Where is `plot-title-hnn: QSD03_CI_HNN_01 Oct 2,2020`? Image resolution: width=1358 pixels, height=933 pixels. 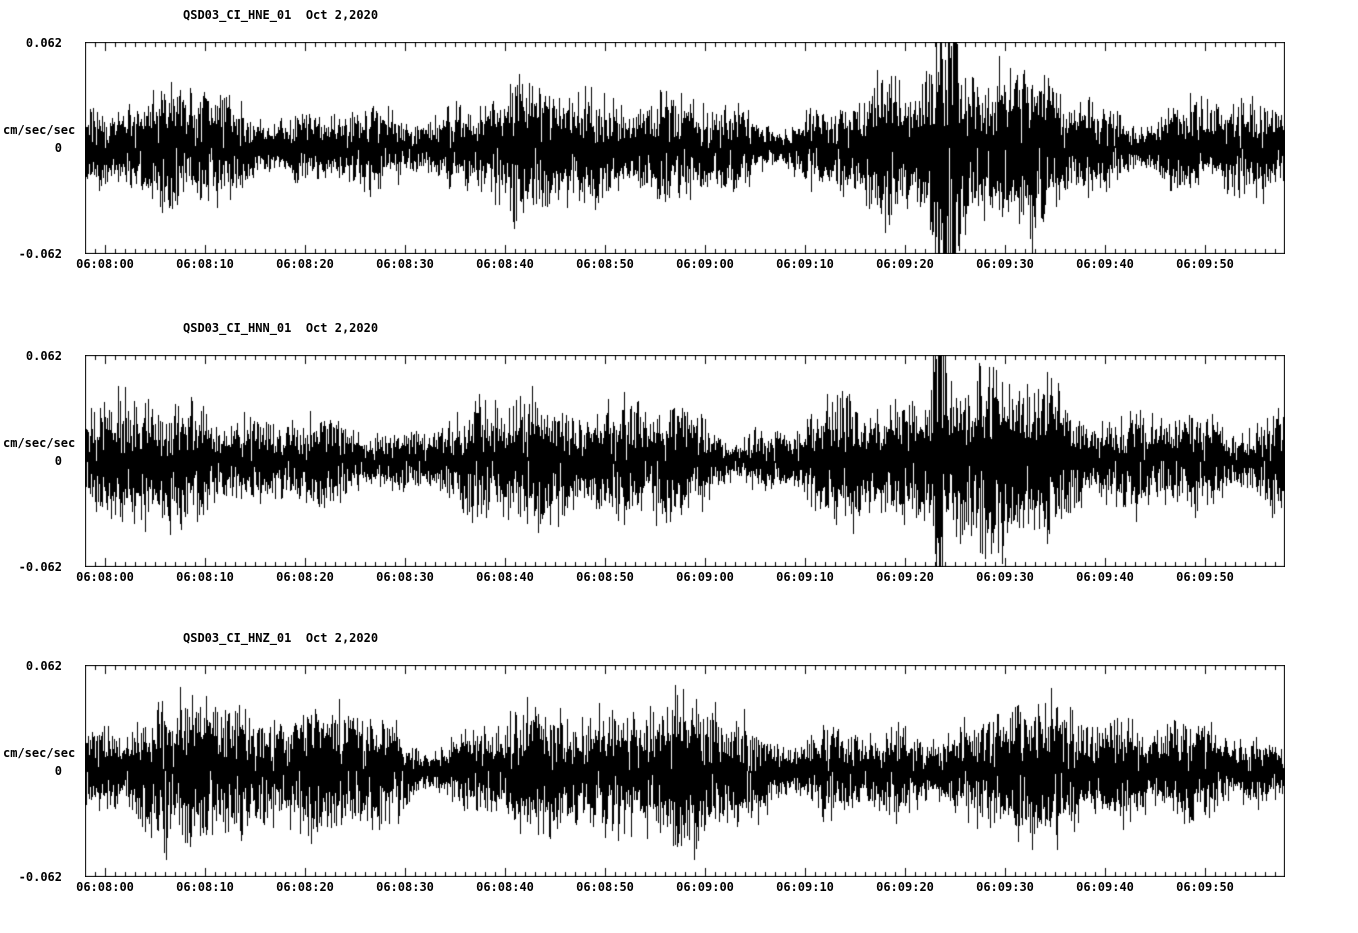 plot-title-hnn: QSD03_CI_HNN_01 Oct 2,2020 is located at coordinates (281, 328).